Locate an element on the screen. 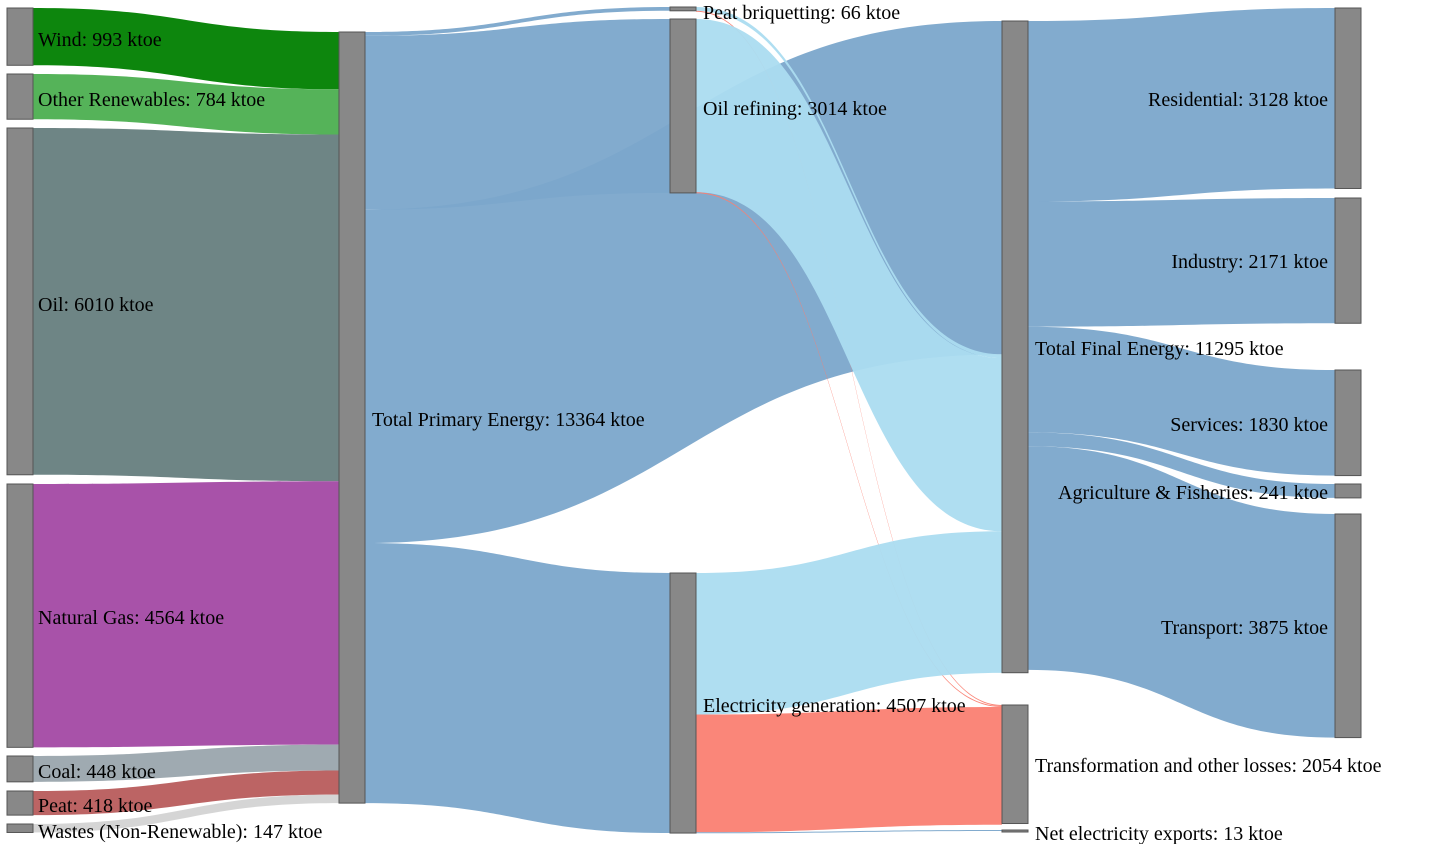 Image resolution: width=1446 pixels, height=844 pixels. sankey-label-coal: Coal: 448 ktoe is located at coordinates (97, 772).